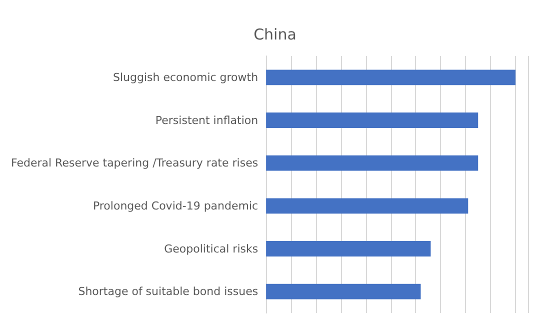 Image resolution: width=550 pixels, height=329 pixels. I want to click on y-tick-label: Sluggish economic growth, so click(185, 77).